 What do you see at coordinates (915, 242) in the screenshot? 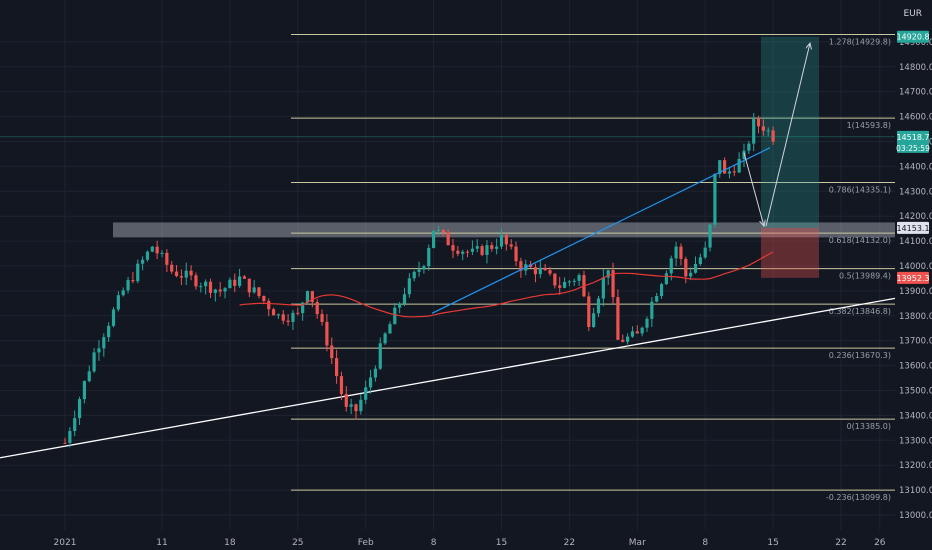
I see `price-tick-label: 14100.0` at bounding box center [915, 242].